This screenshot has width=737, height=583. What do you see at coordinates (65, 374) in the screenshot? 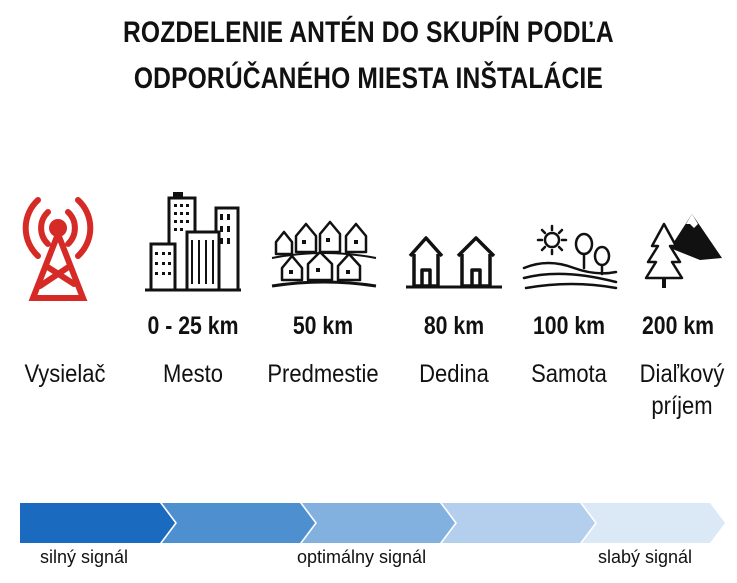
I see `label-vysielac: Vysielač` at bounding box center [65, 374].